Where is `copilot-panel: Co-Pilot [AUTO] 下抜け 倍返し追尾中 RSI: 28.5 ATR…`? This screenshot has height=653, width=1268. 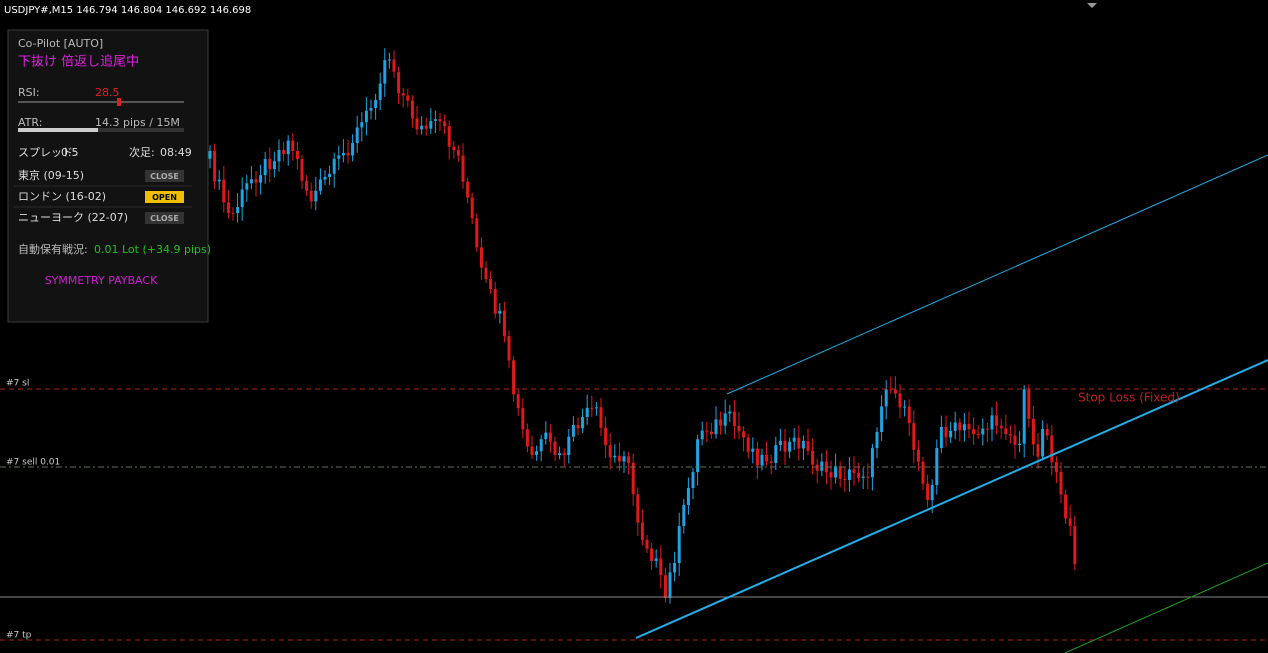
copilot-panel: Co-Pilot [AUTO] 下抜け 倍返し追尾中 RSI: 28.5 ATR… is located at coordinates (109, 176).